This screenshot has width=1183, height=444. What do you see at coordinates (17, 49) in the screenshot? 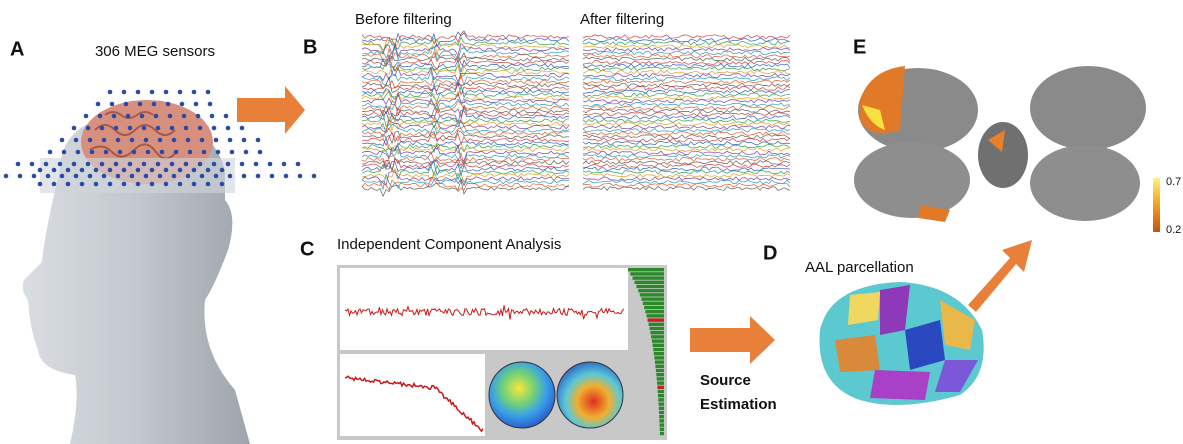
I see `panel-letter: A` at bounding box center [17, 49].